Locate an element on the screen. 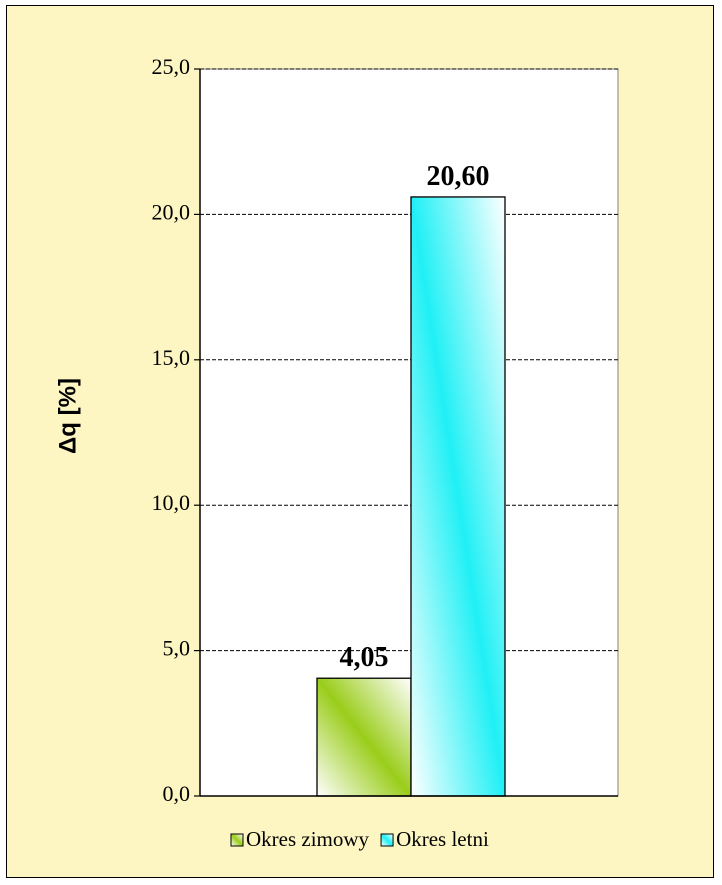 This screenshot has width=722, height=885. y-tick-label: 5,0 is located at coordinates (177, 648).